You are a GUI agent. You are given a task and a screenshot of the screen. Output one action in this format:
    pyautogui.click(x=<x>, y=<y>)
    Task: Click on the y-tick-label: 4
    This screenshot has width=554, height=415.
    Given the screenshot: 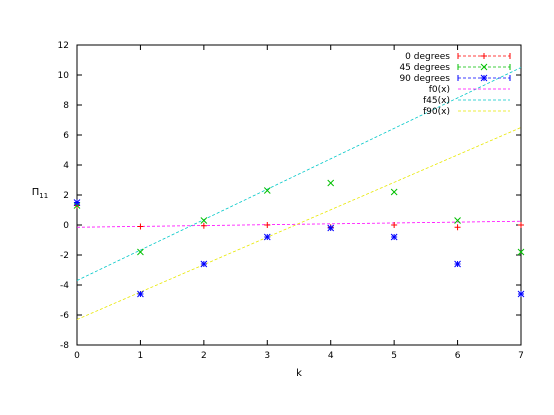 What is the action you would take?
    pyautogui.click(x=66, y=166)
    